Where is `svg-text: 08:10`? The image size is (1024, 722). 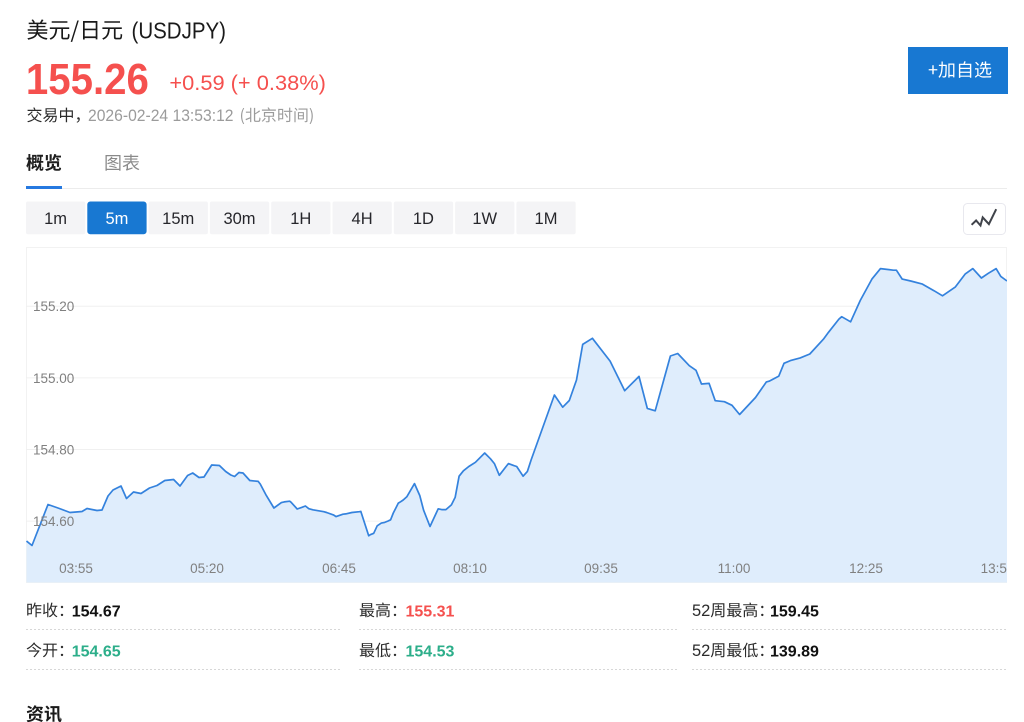 svg-text: 08:10 is located at coordinates (470, 568).